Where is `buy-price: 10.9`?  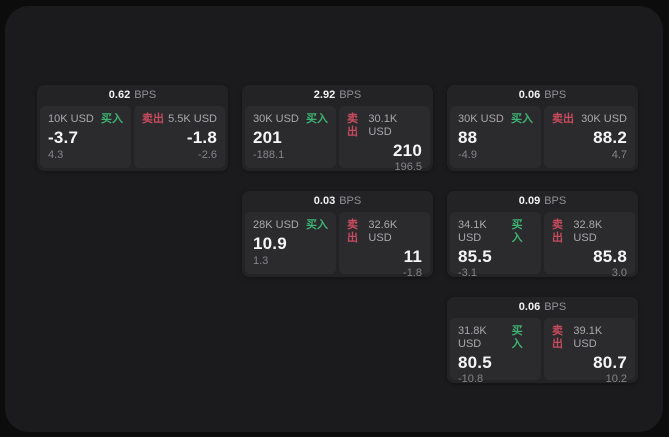
buy-price: 10.9 is located at coordinates (270, 243).